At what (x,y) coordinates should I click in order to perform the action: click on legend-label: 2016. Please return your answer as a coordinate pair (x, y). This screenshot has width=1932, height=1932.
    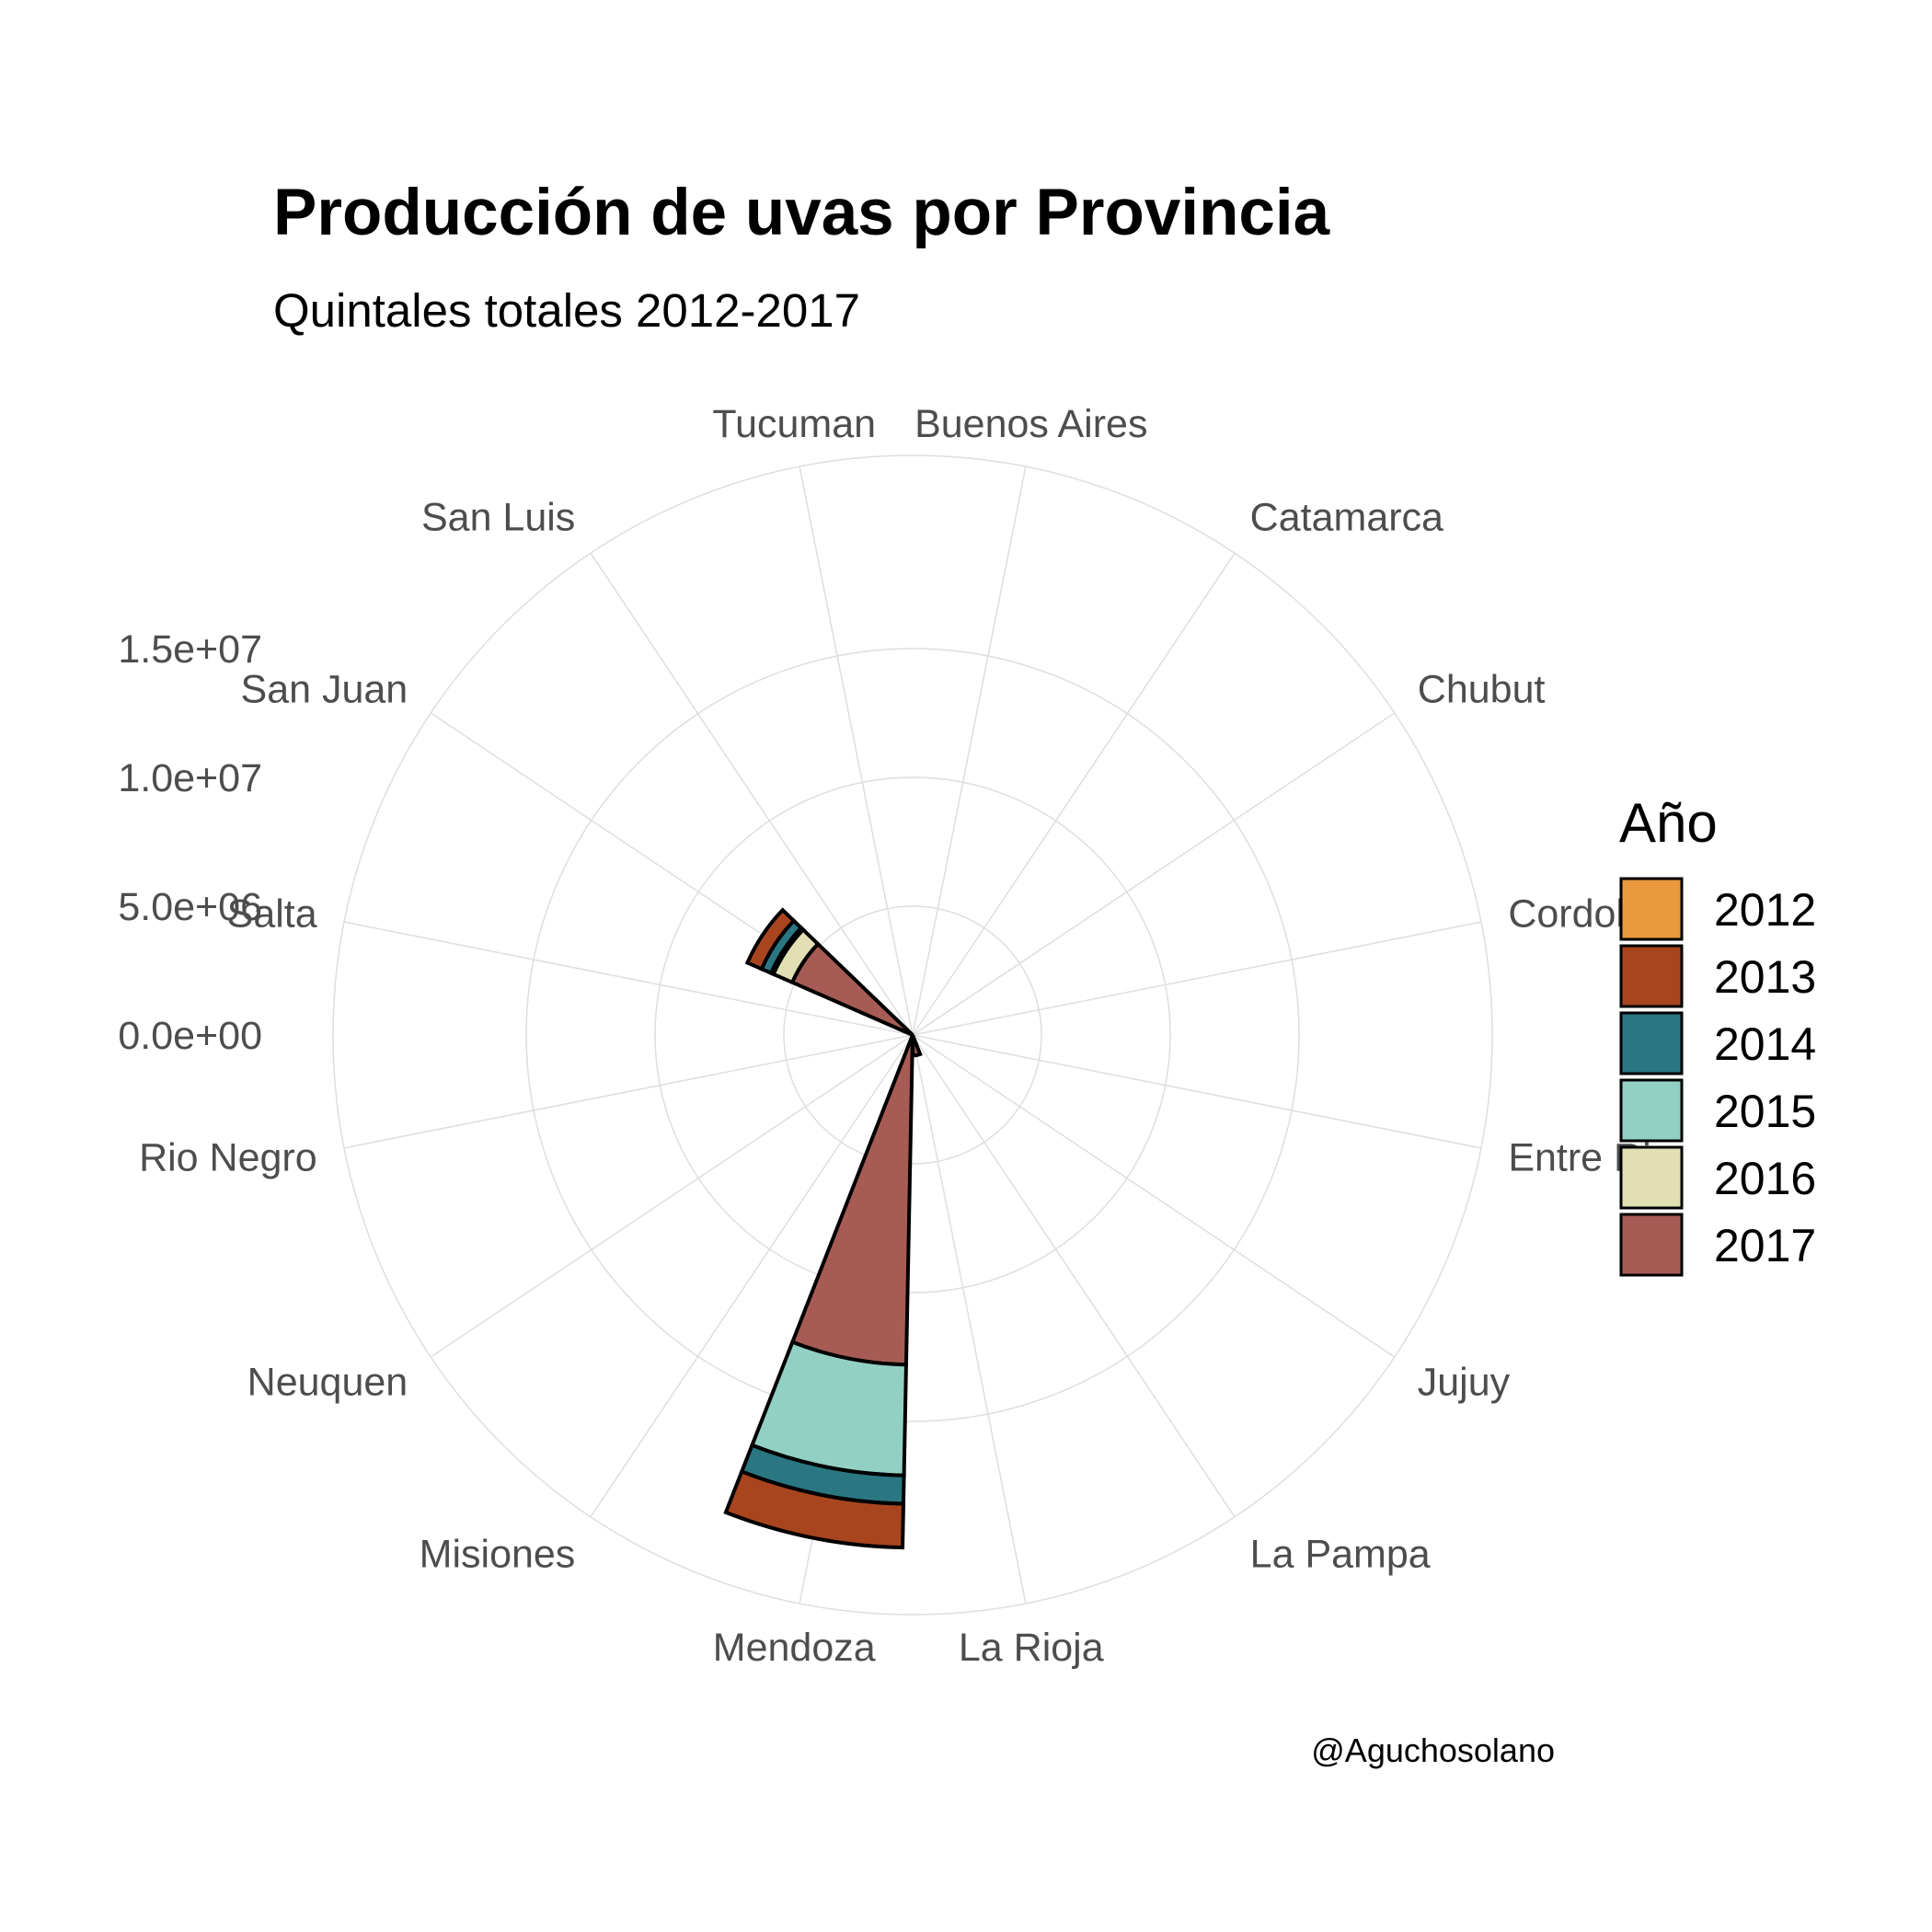
    Looking at the image, I should click on (1765, 1178).